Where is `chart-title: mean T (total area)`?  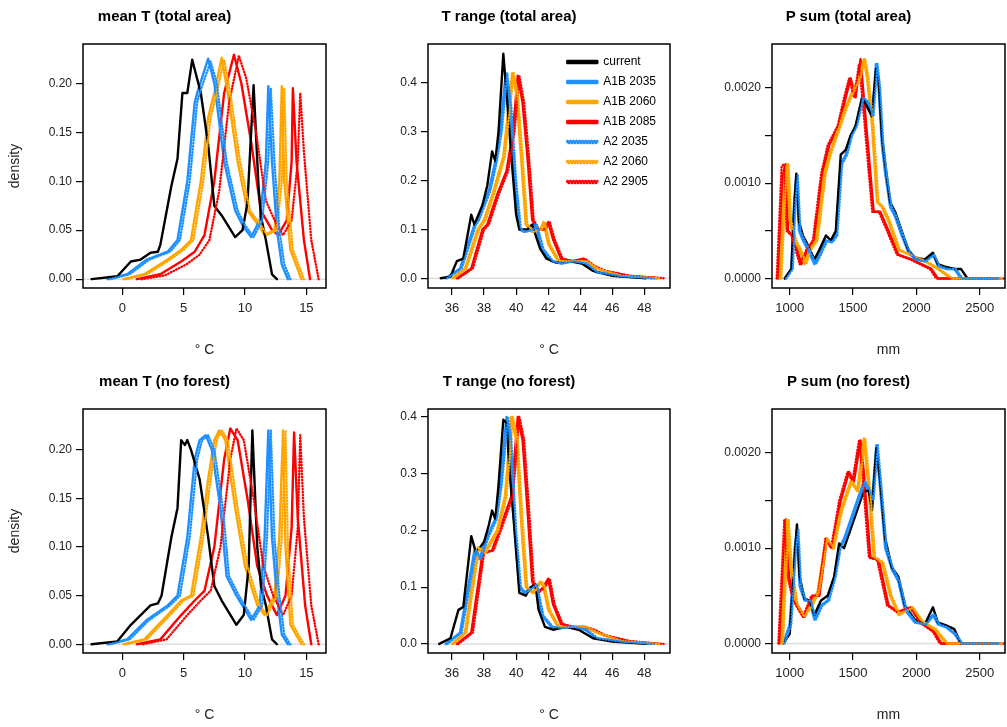
chart-title: mean T (total area) is located at coordinates (164, 16).